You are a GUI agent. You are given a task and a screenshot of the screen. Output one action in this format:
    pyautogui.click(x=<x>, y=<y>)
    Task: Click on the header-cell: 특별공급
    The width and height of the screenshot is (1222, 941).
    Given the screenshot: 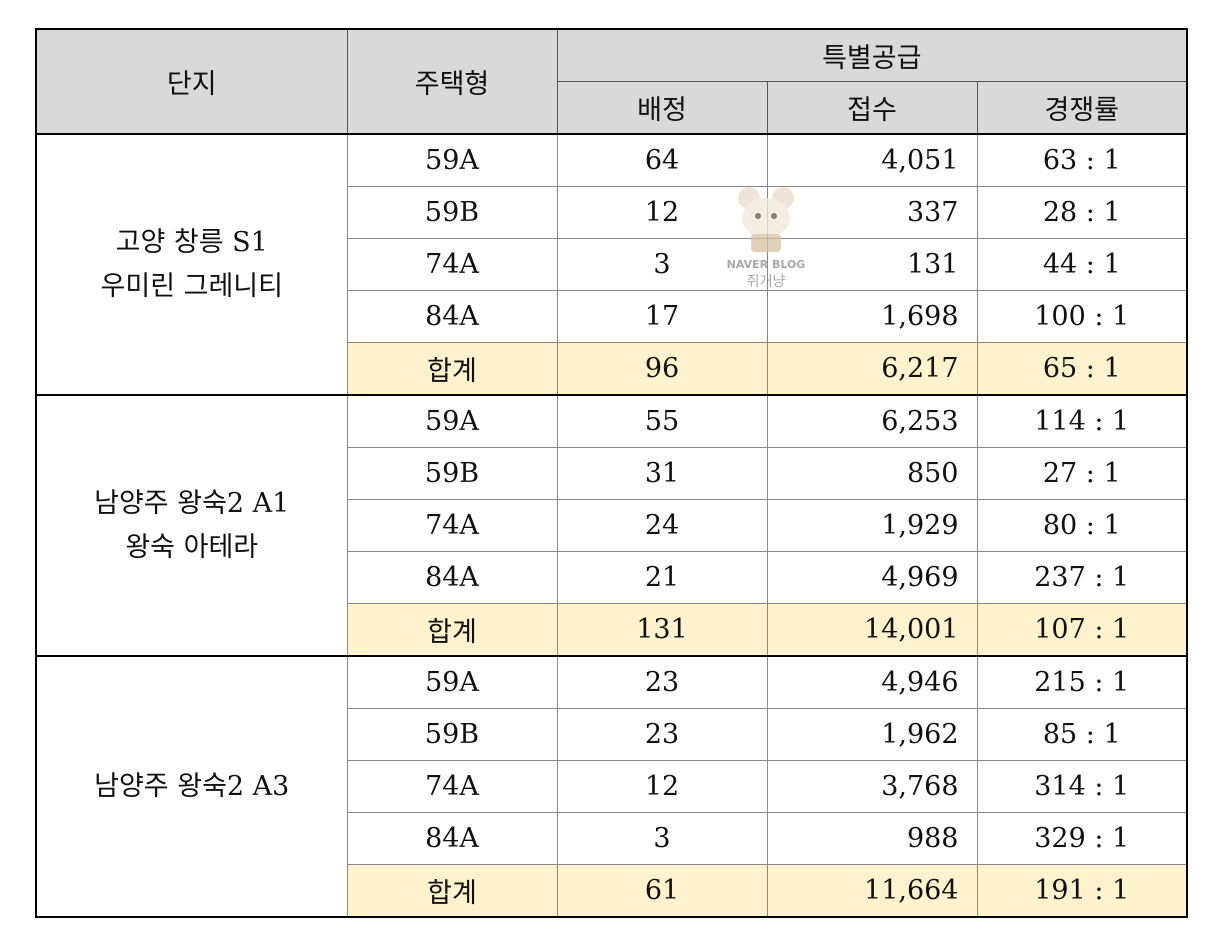 What is the action you would take?
    pyautogui.click(x=872, y=55)
    